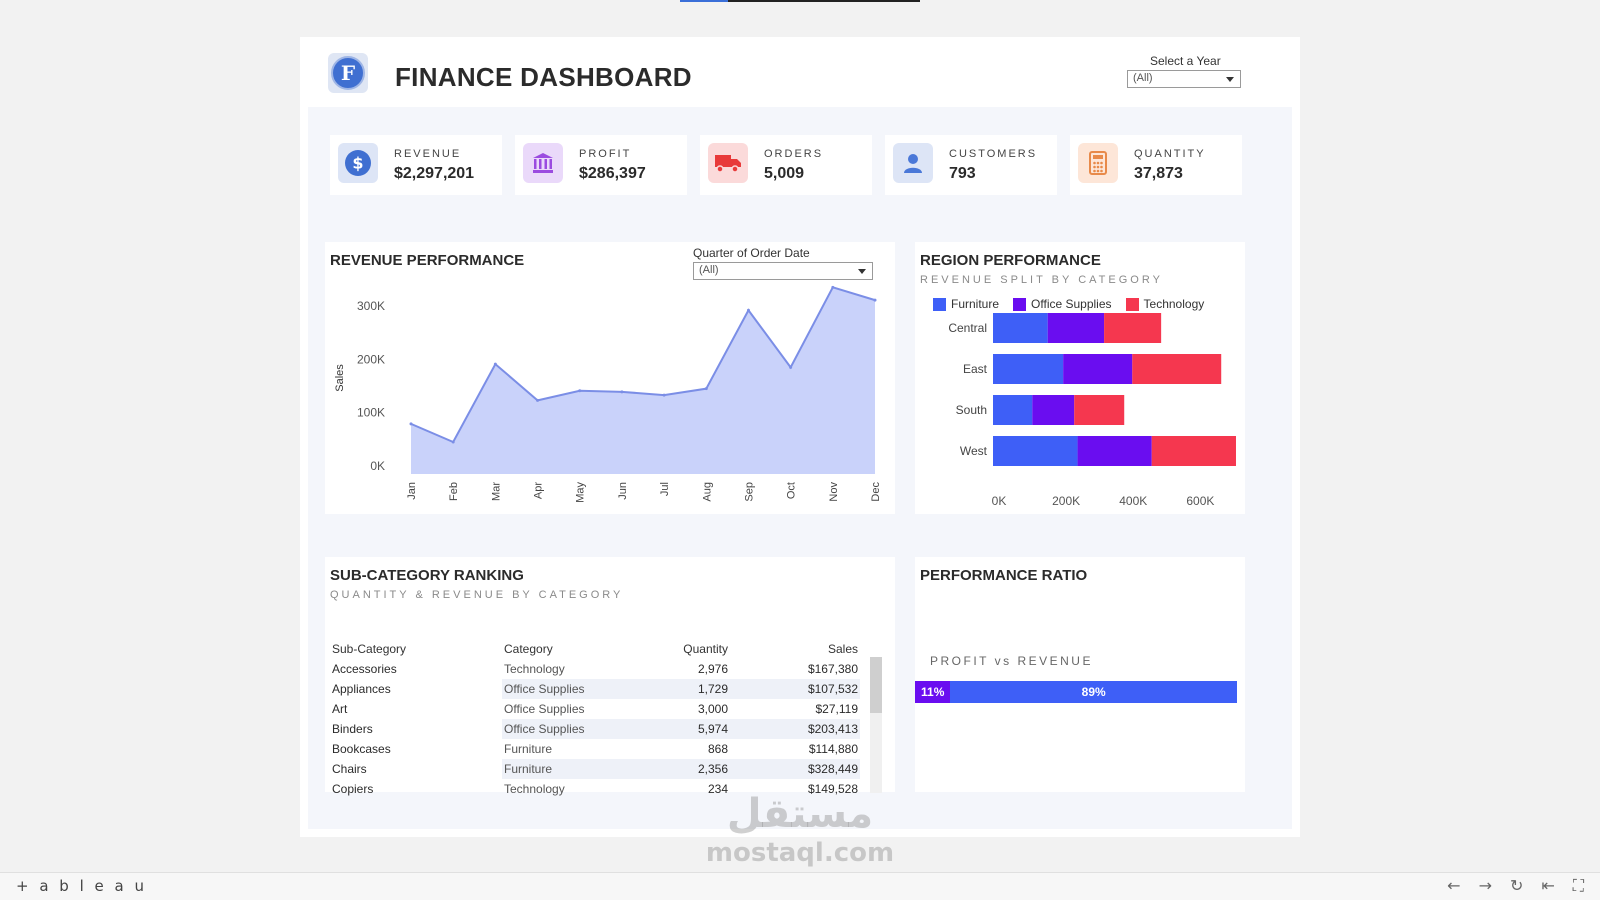  I want to click on table-row: Accessories Technology 2,976 $167,380, so click(595, 669).